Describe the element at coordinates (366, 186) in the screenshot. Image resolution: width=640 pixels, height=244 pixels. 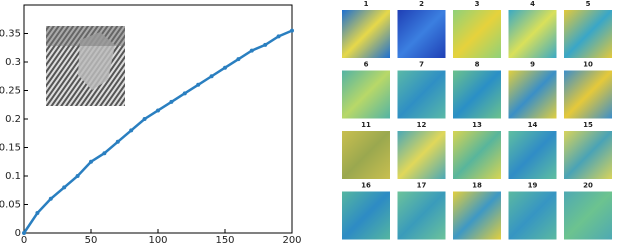
I see `feature-map-label: 16` at that location.